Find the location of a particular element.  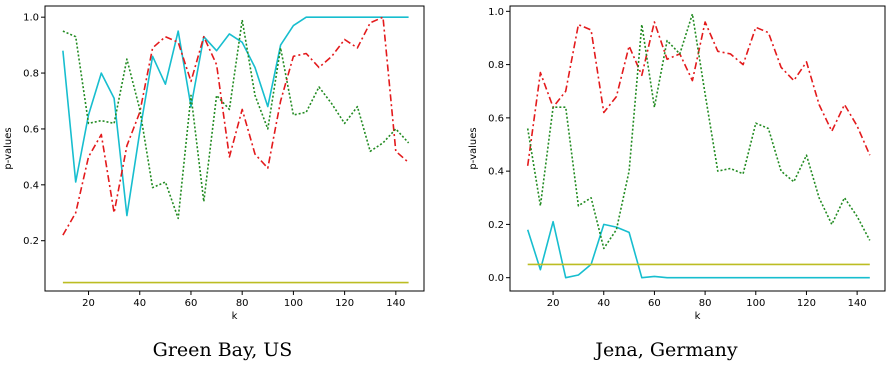

y-tick-label: 0.0 is located at coordinates (496, 278).